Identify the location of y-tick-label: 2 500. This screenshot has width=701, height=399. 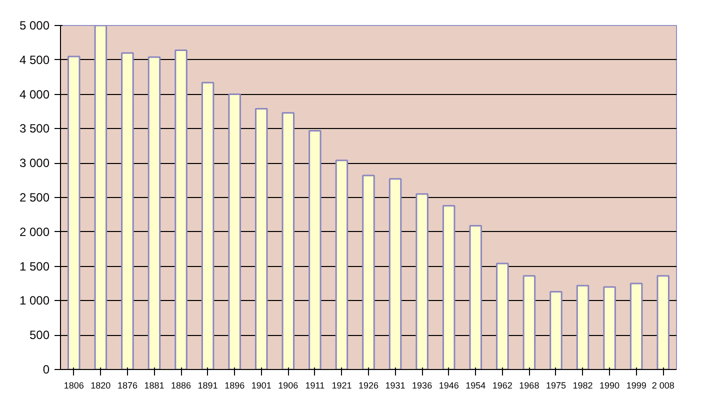
(34, 197).